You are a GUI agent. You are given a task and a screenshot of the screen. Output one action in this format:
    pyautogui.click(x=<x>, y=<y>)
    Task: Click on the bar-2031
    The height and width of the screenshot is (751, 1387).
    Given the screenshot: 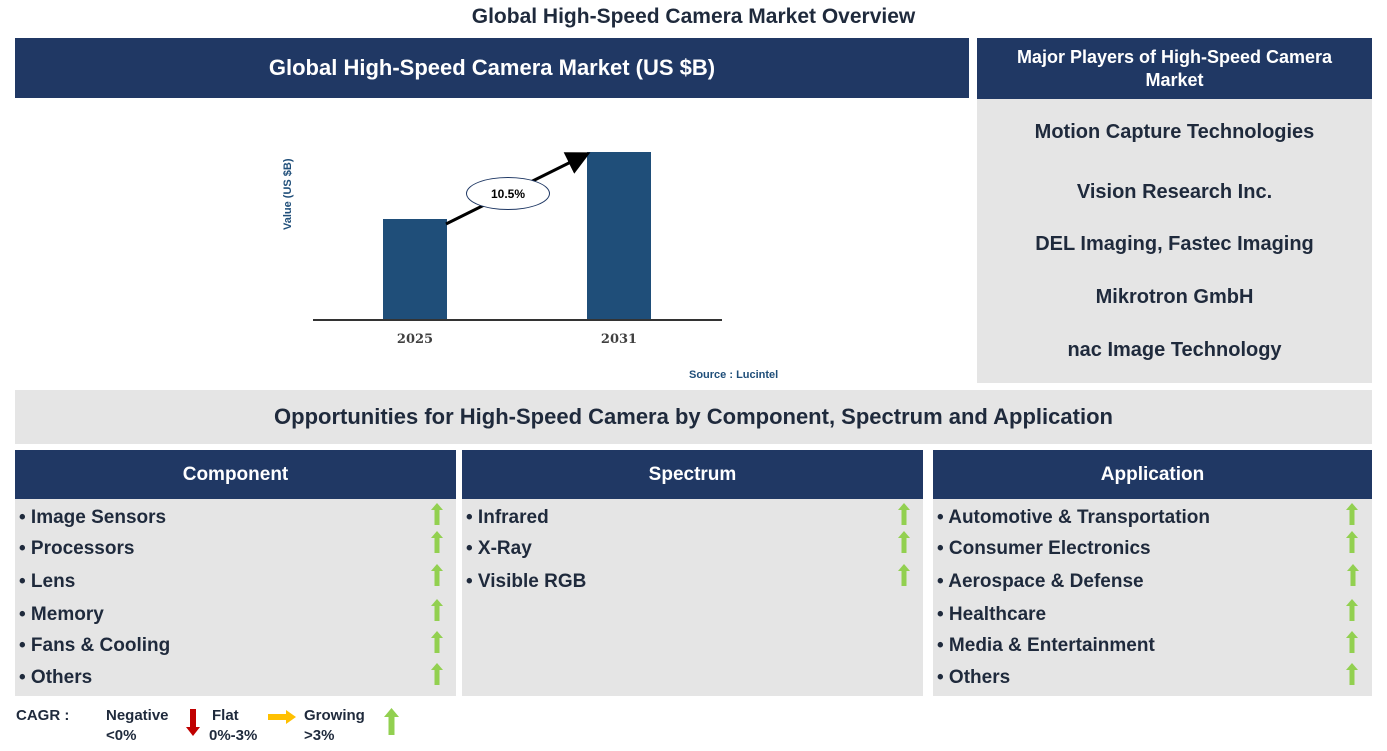 What is the action you would take?
    pyautogui.click(x=619, y=235)
    